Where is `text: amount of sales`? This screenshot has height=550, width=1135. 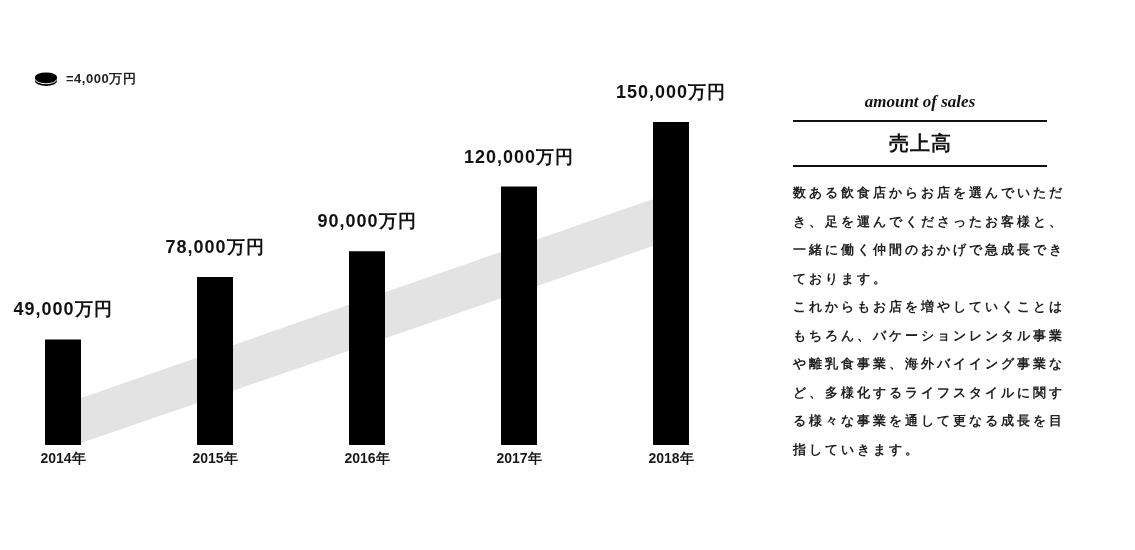 text: amount of sales is located at coordinates (920, 101).